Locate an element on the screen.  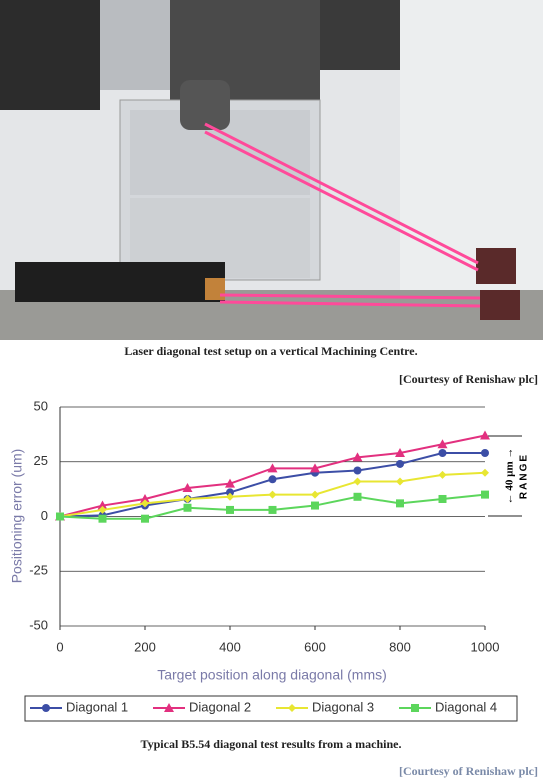
annotation: RANGE is located at coordinates (524, 476).